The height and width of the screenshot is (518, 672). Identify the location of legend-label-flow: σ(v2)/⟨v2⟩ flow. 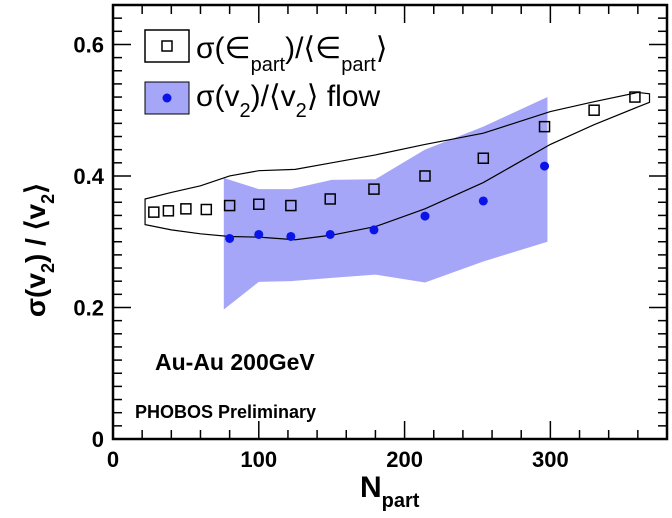
(288, 101).